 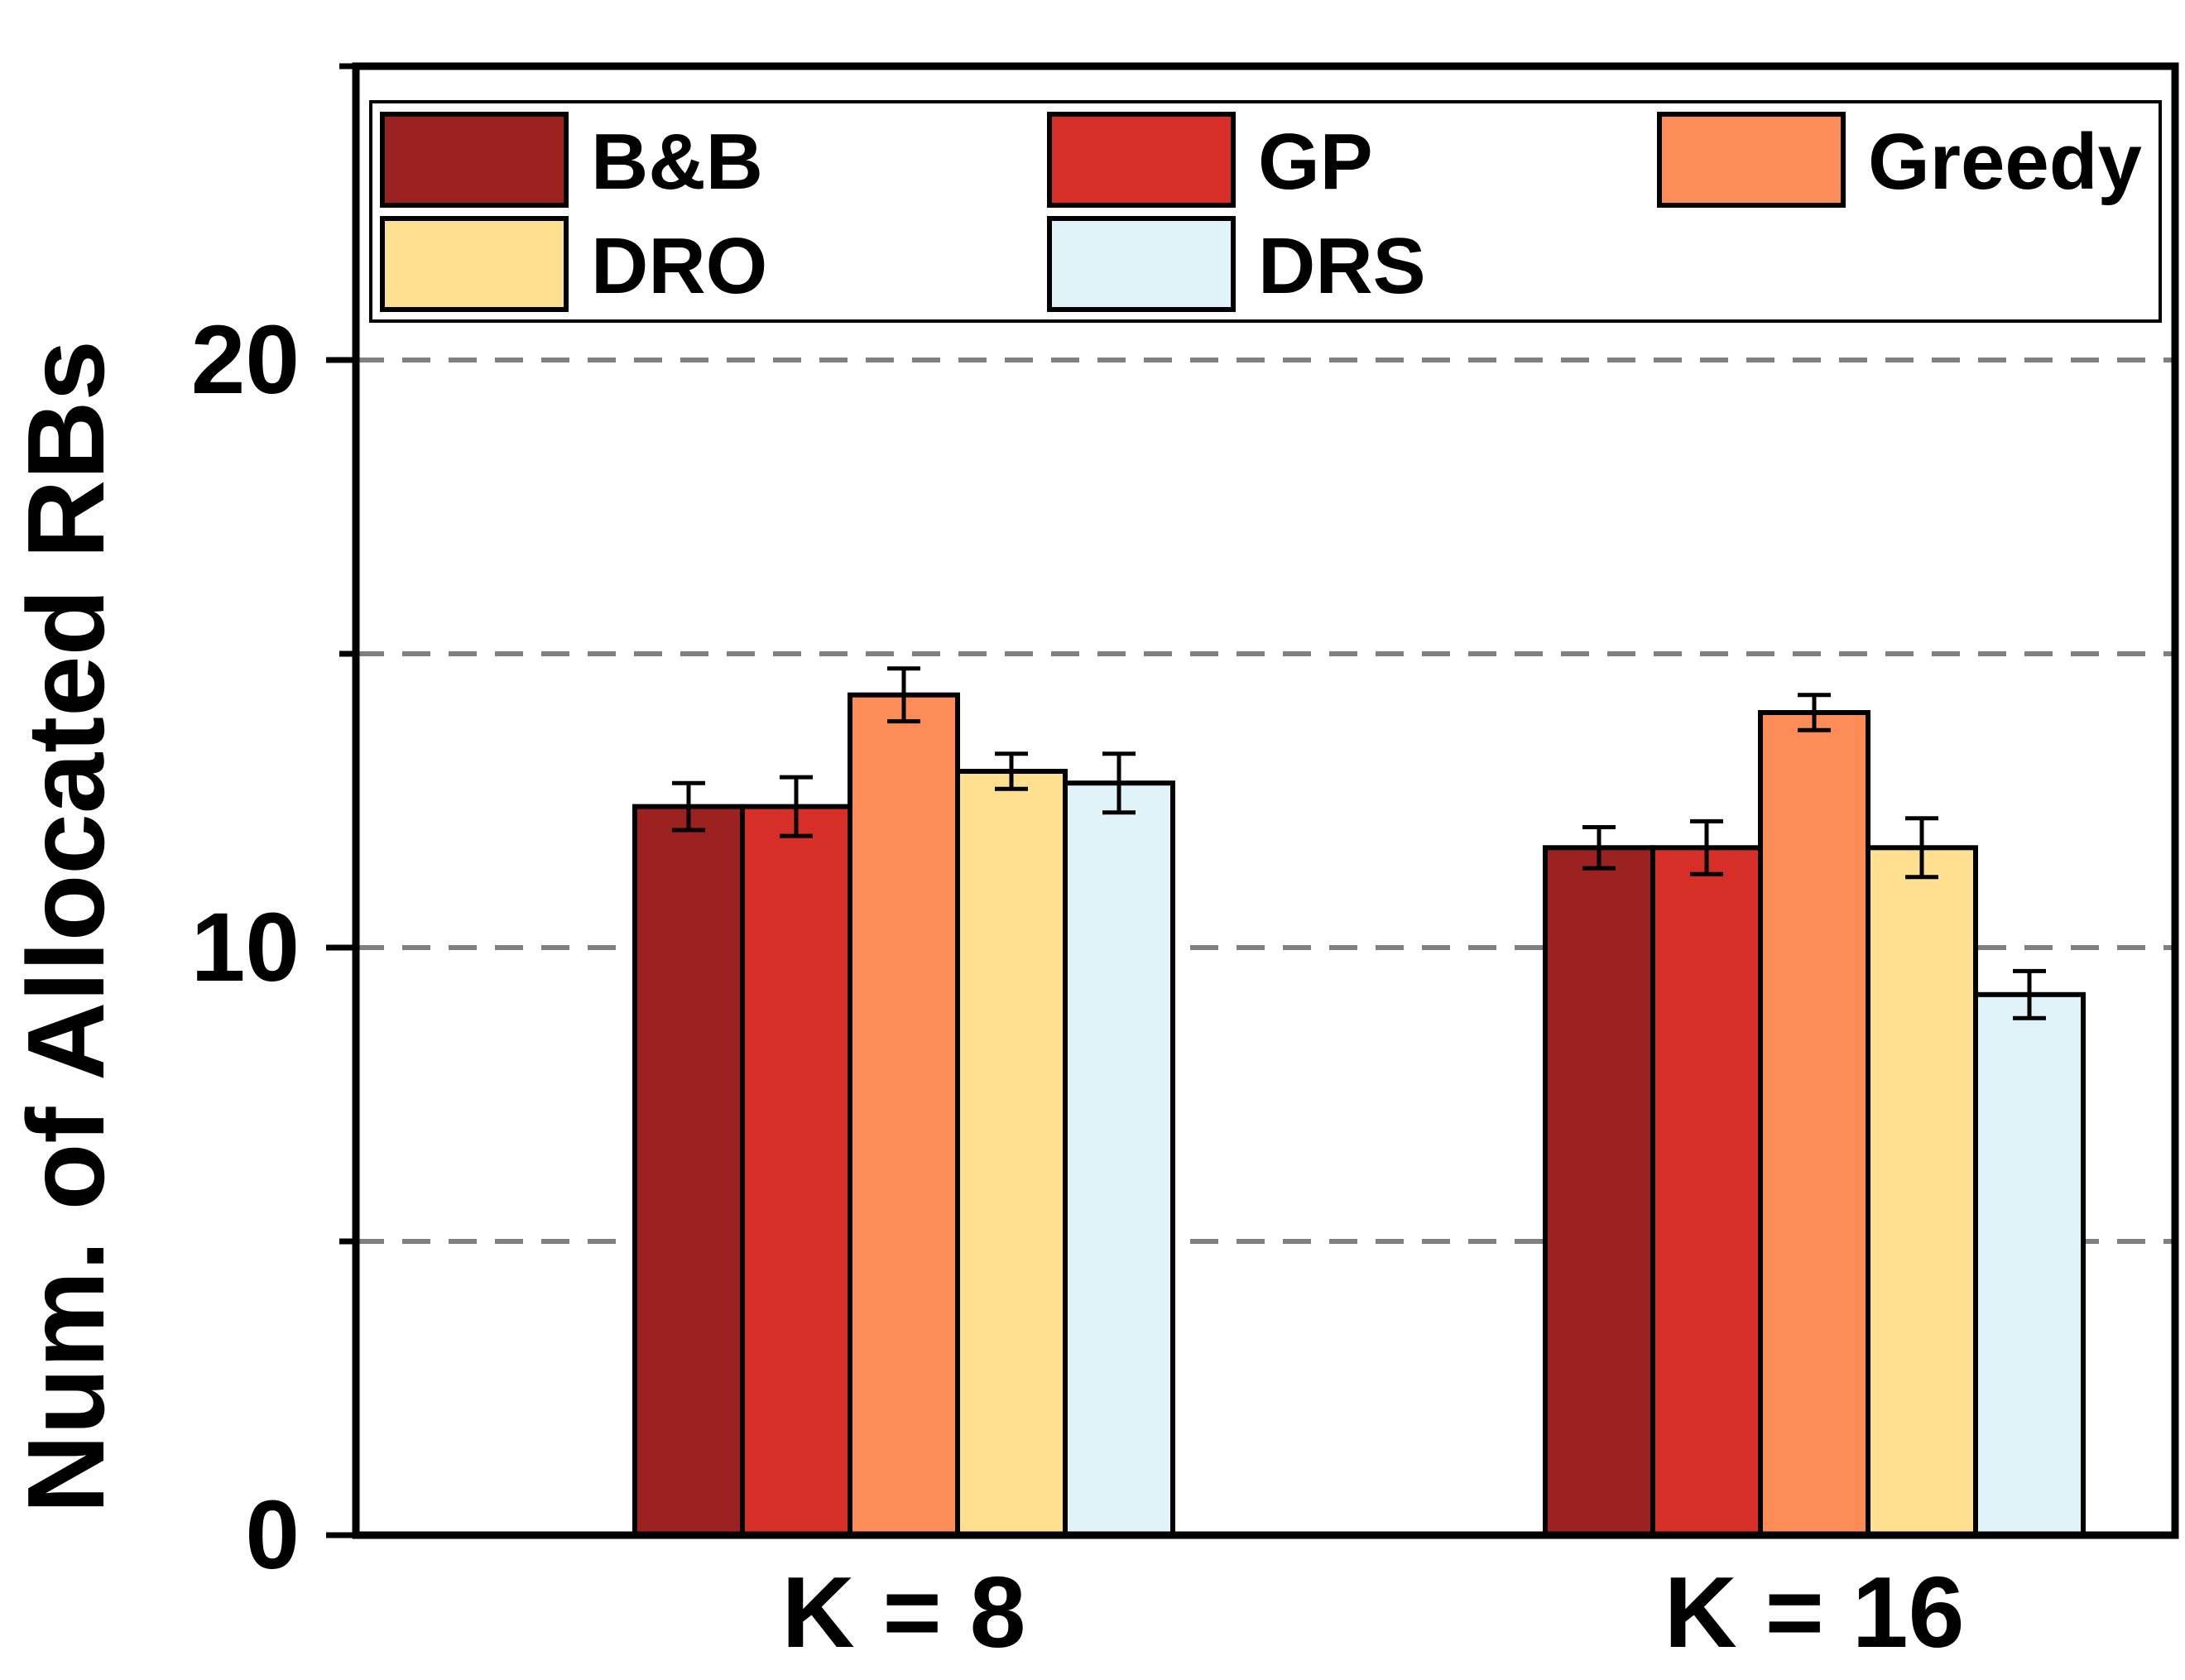 What do you see at coordinates (66, 927) in the screenshot?
I see `y-axis-title: Num. of Allocated RBs` at bounding box center [66, 927].